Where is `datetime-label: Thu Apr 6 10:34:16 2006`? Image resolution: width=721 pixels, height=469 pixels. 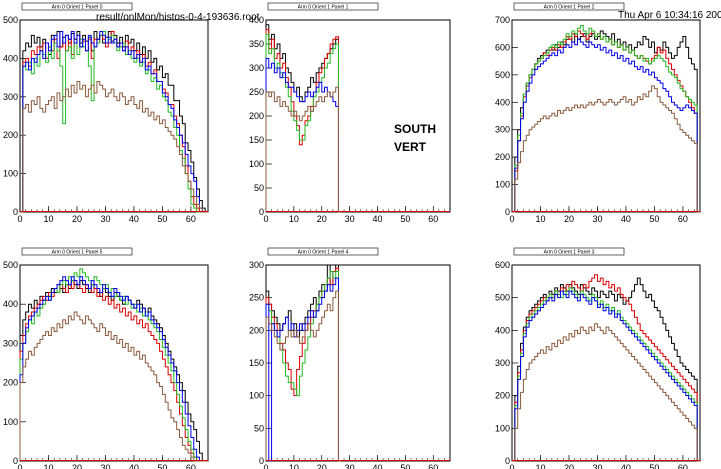 datetime-label: Thu Apr 6 10:34:16 2006 is located at coordinates (669, 15).